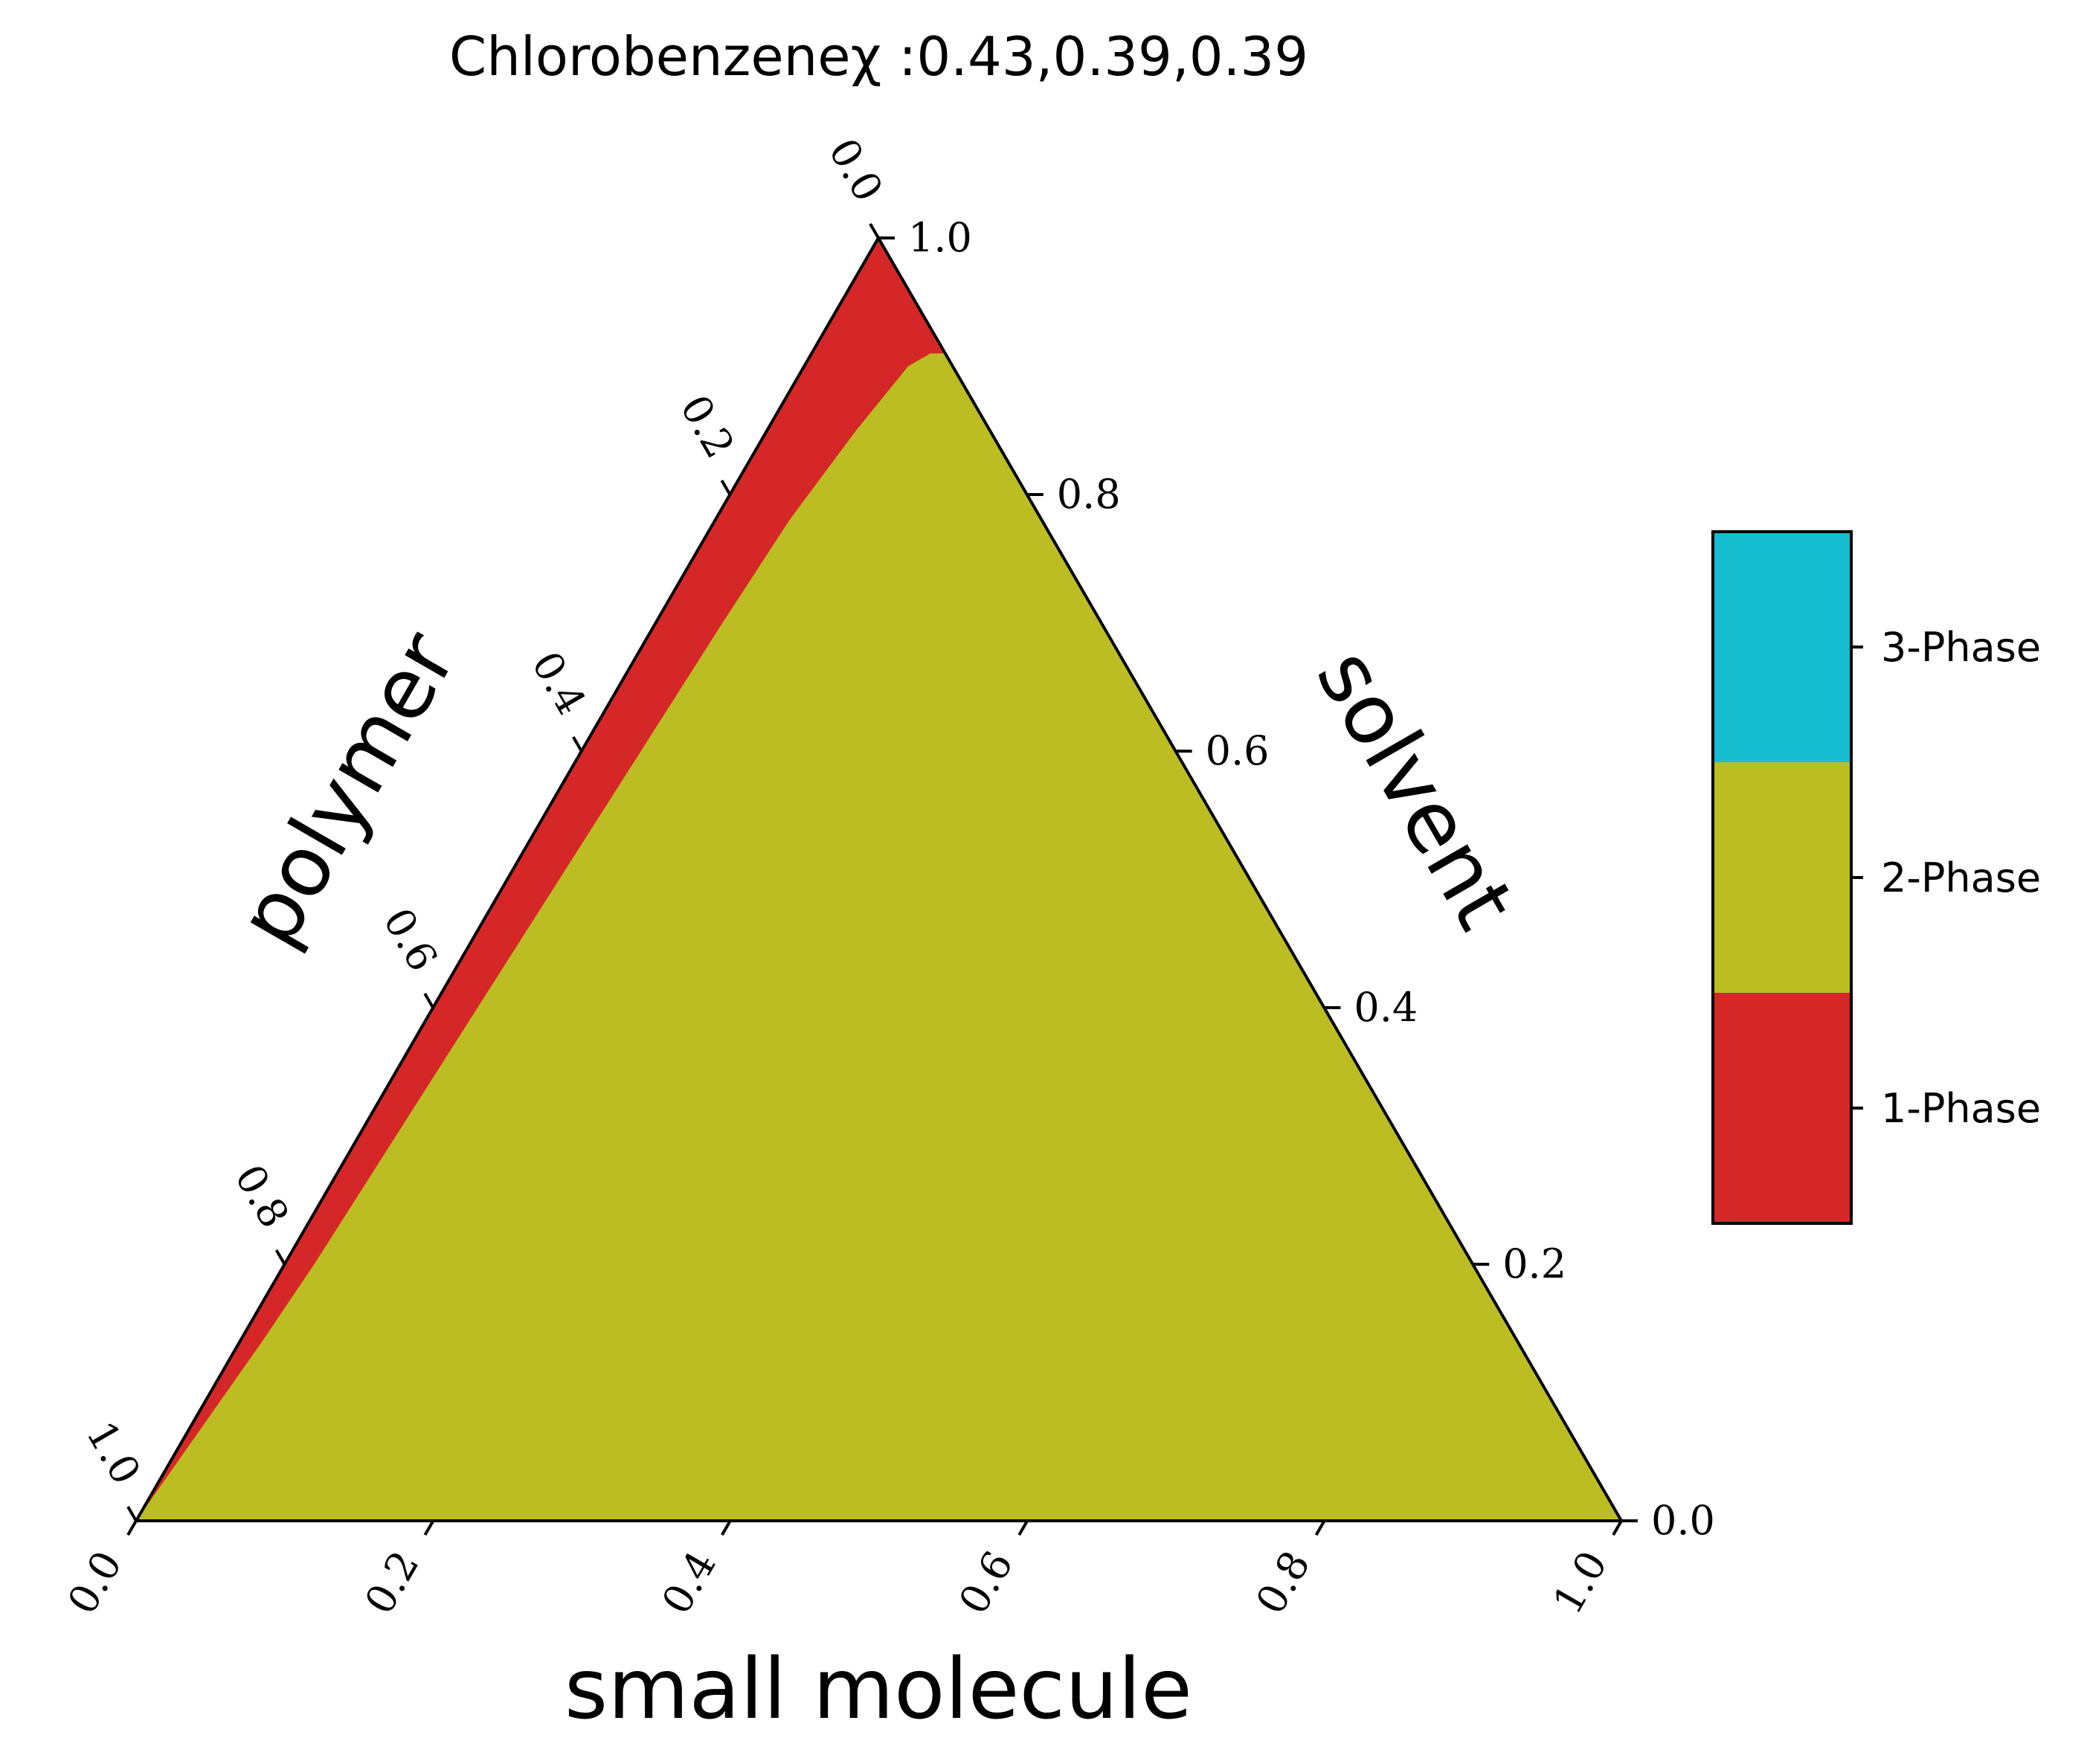 The width and height of the screenshot is (2087, 1764). I want to click on bottom-axis-tick-label: 0.2, so click(392, 1583).